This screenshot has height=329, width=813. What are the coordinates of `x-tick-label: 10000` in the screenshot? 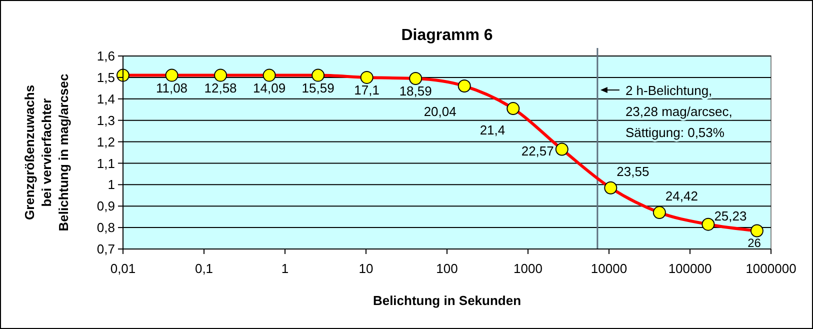 It's located at (609, 268).